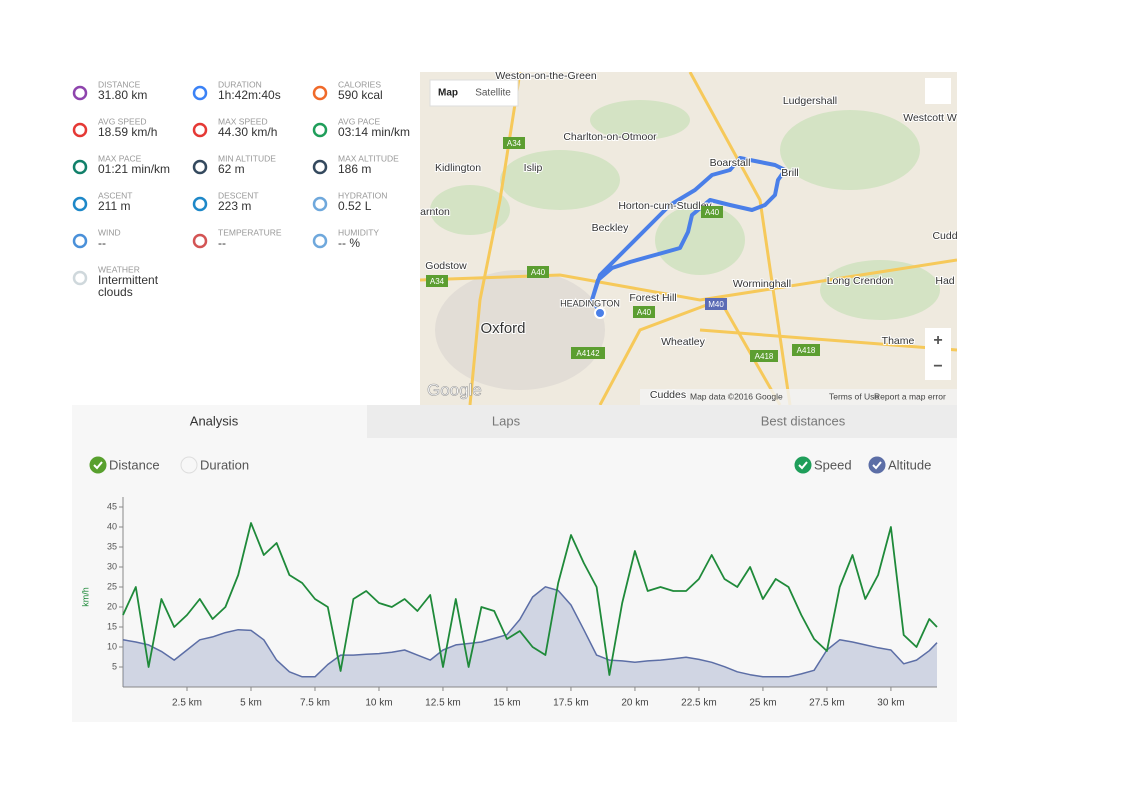  Describe the element at coordinates (349, 243) in the screenshot. I see `stat-value: -- %` at that location.